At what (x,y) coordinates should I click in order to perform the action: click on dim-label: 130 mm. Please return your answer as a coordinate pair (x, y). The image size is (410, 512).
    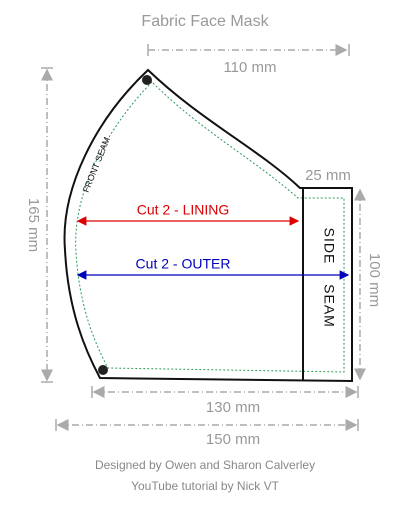
    Looking at the image, I should click on (233, 407).